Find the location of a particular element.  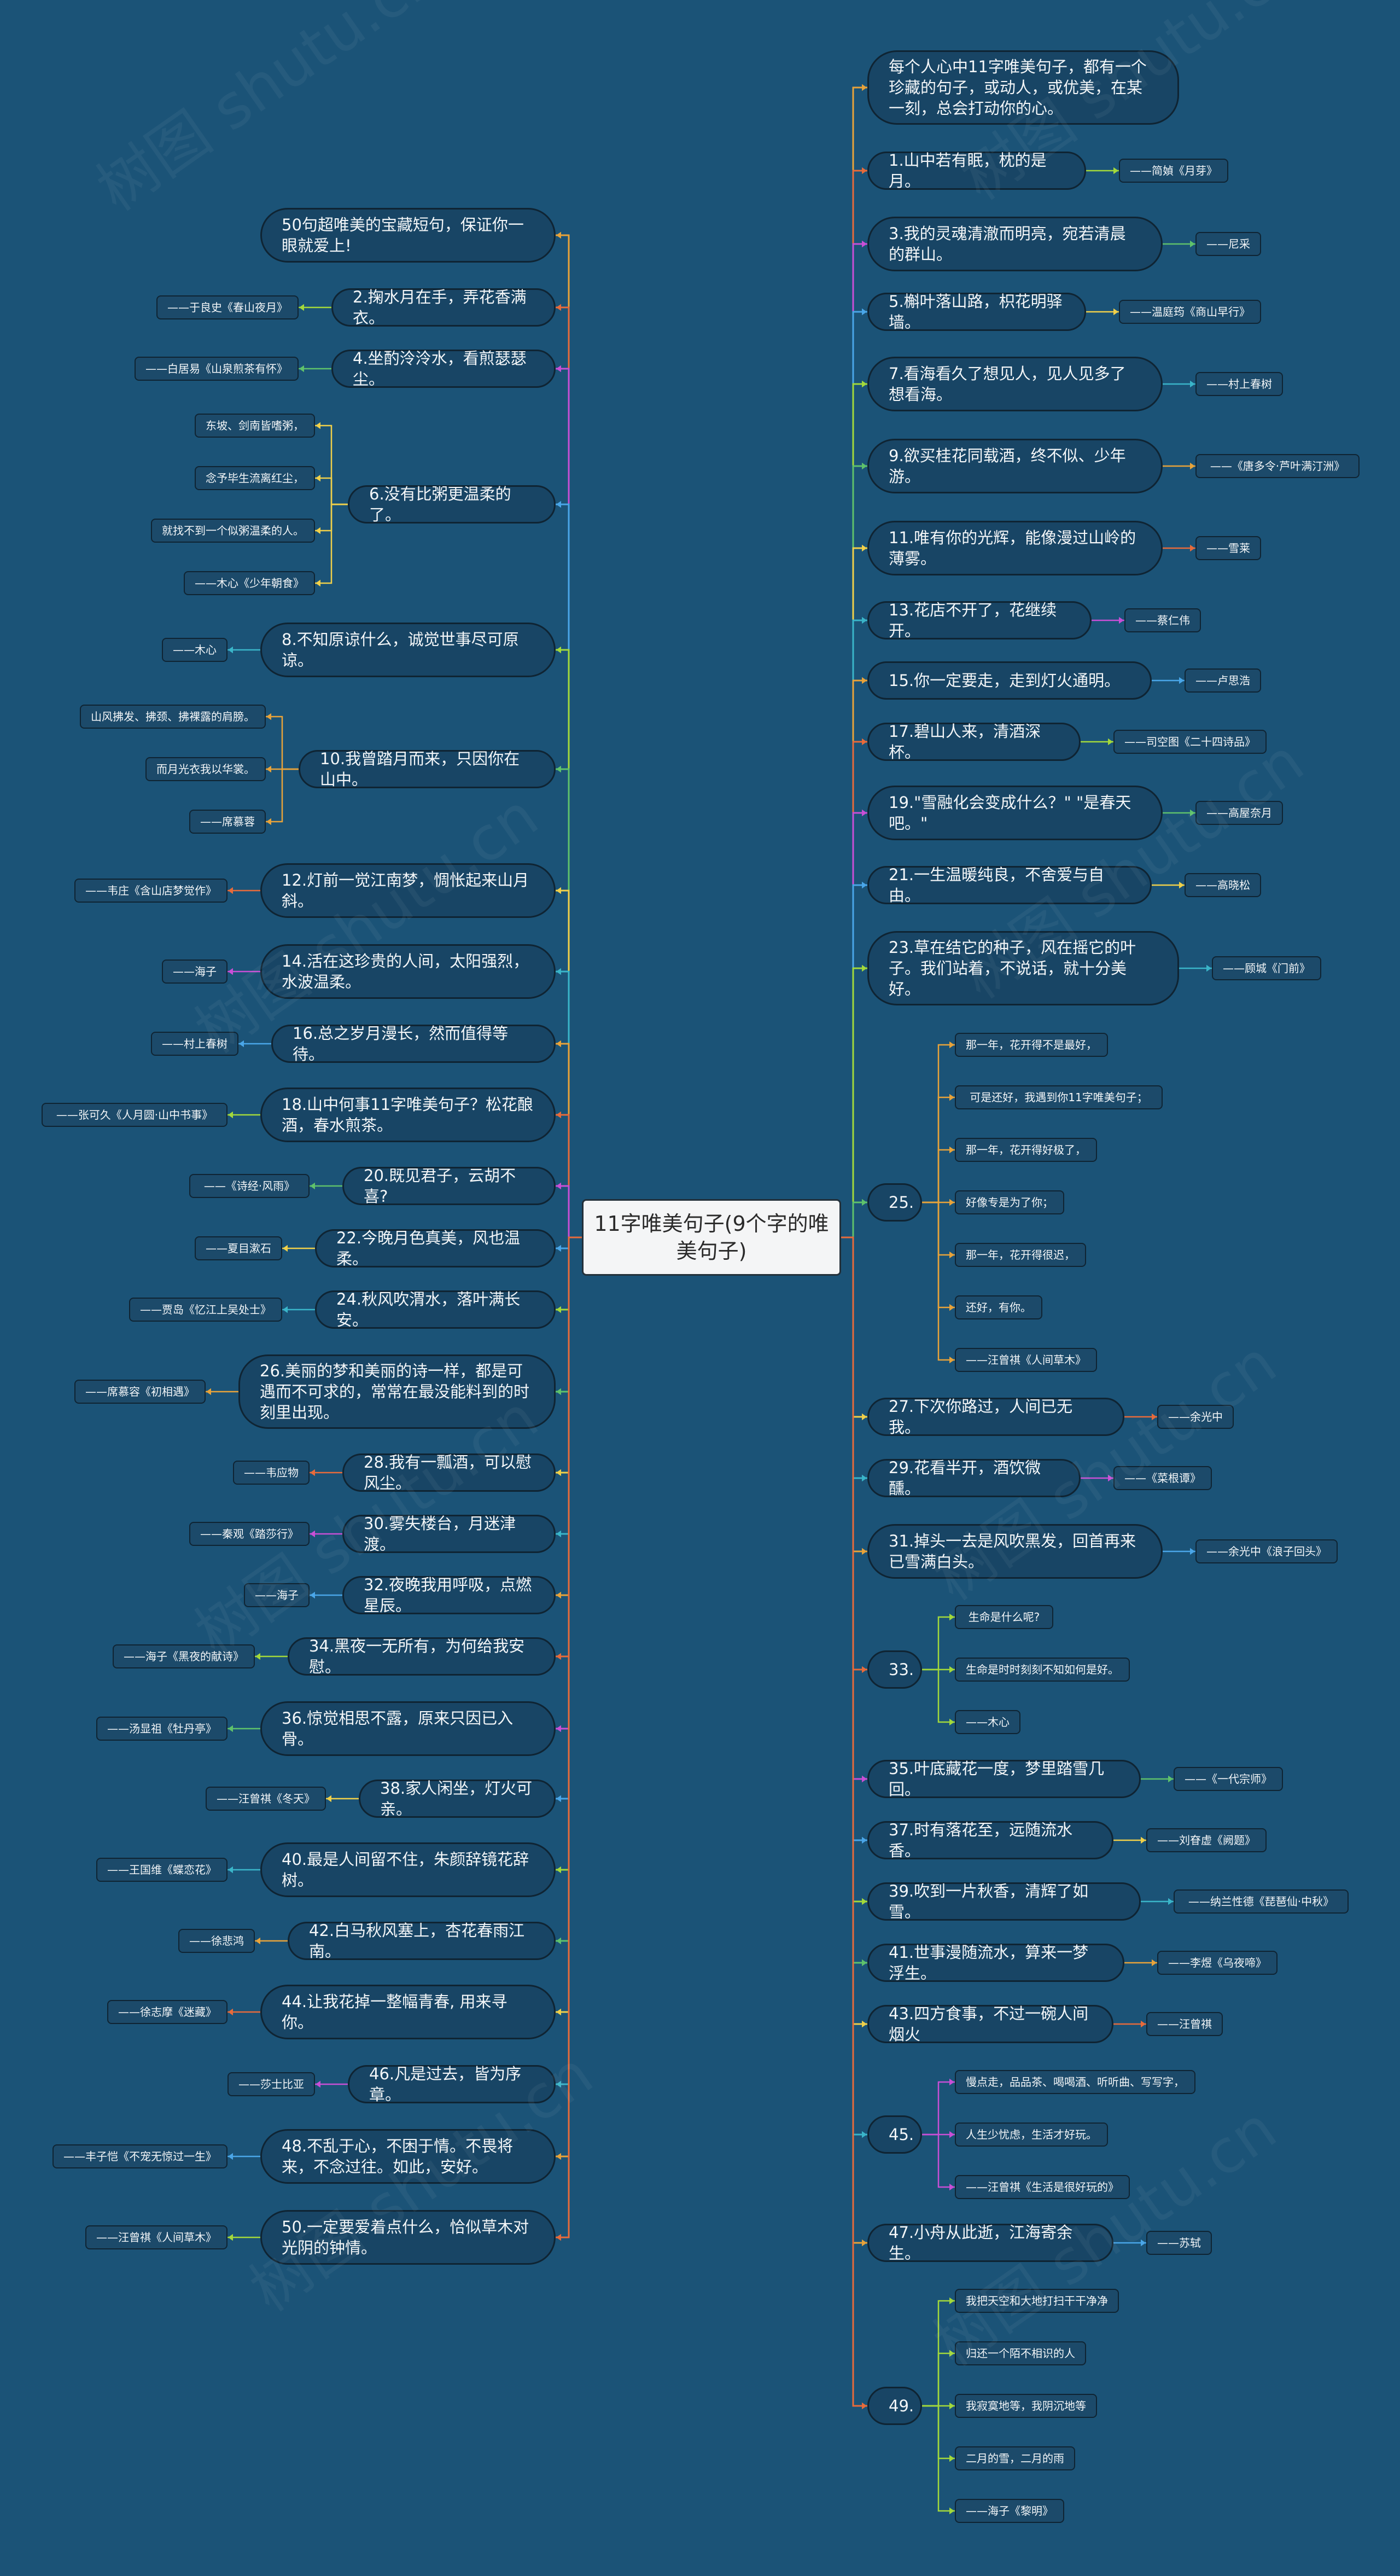

right-note-12-1: ——高晓松 is located at coordinates (1223, 885).